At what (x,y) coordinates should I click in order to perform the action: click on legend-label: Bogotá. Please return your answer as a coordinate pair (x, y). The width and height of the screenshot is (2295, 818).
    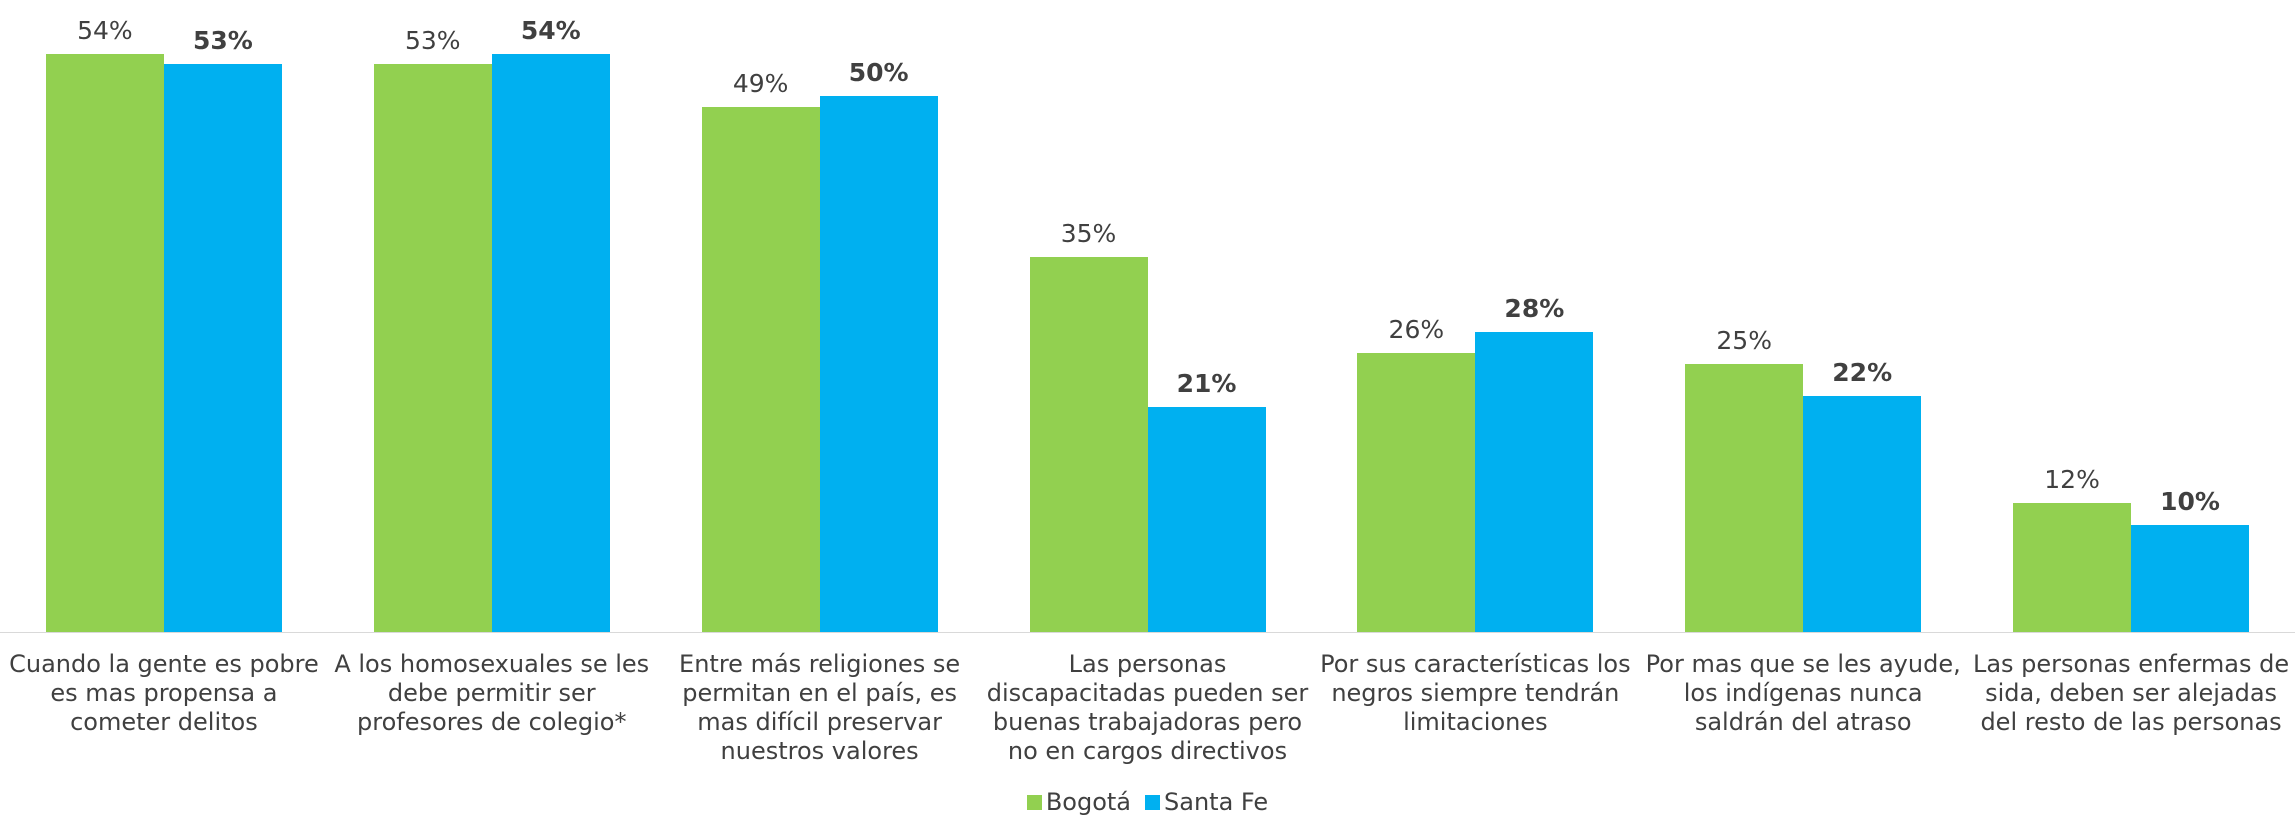
    Looking at the image, I should click on (1088, 802).